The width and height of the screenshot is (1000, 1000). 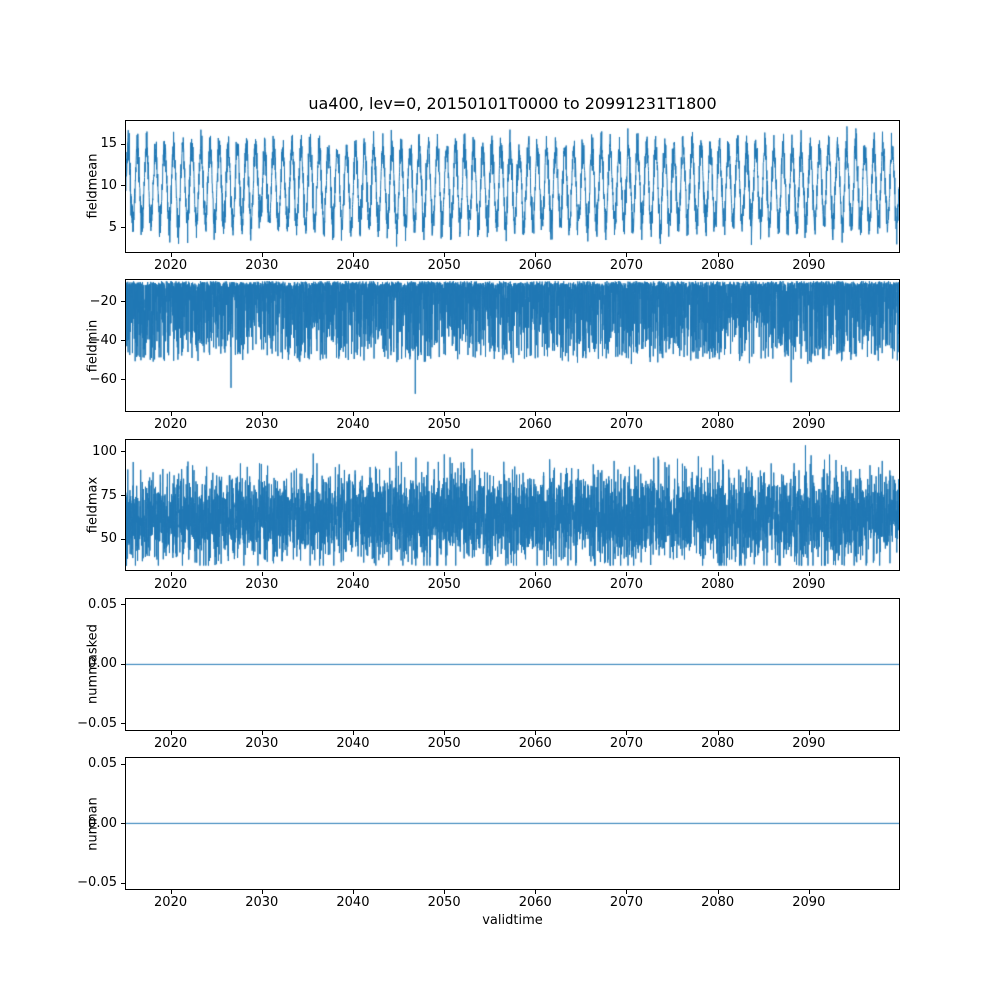 I want to click on series-line-nummasked, so click(x=512, y=665).